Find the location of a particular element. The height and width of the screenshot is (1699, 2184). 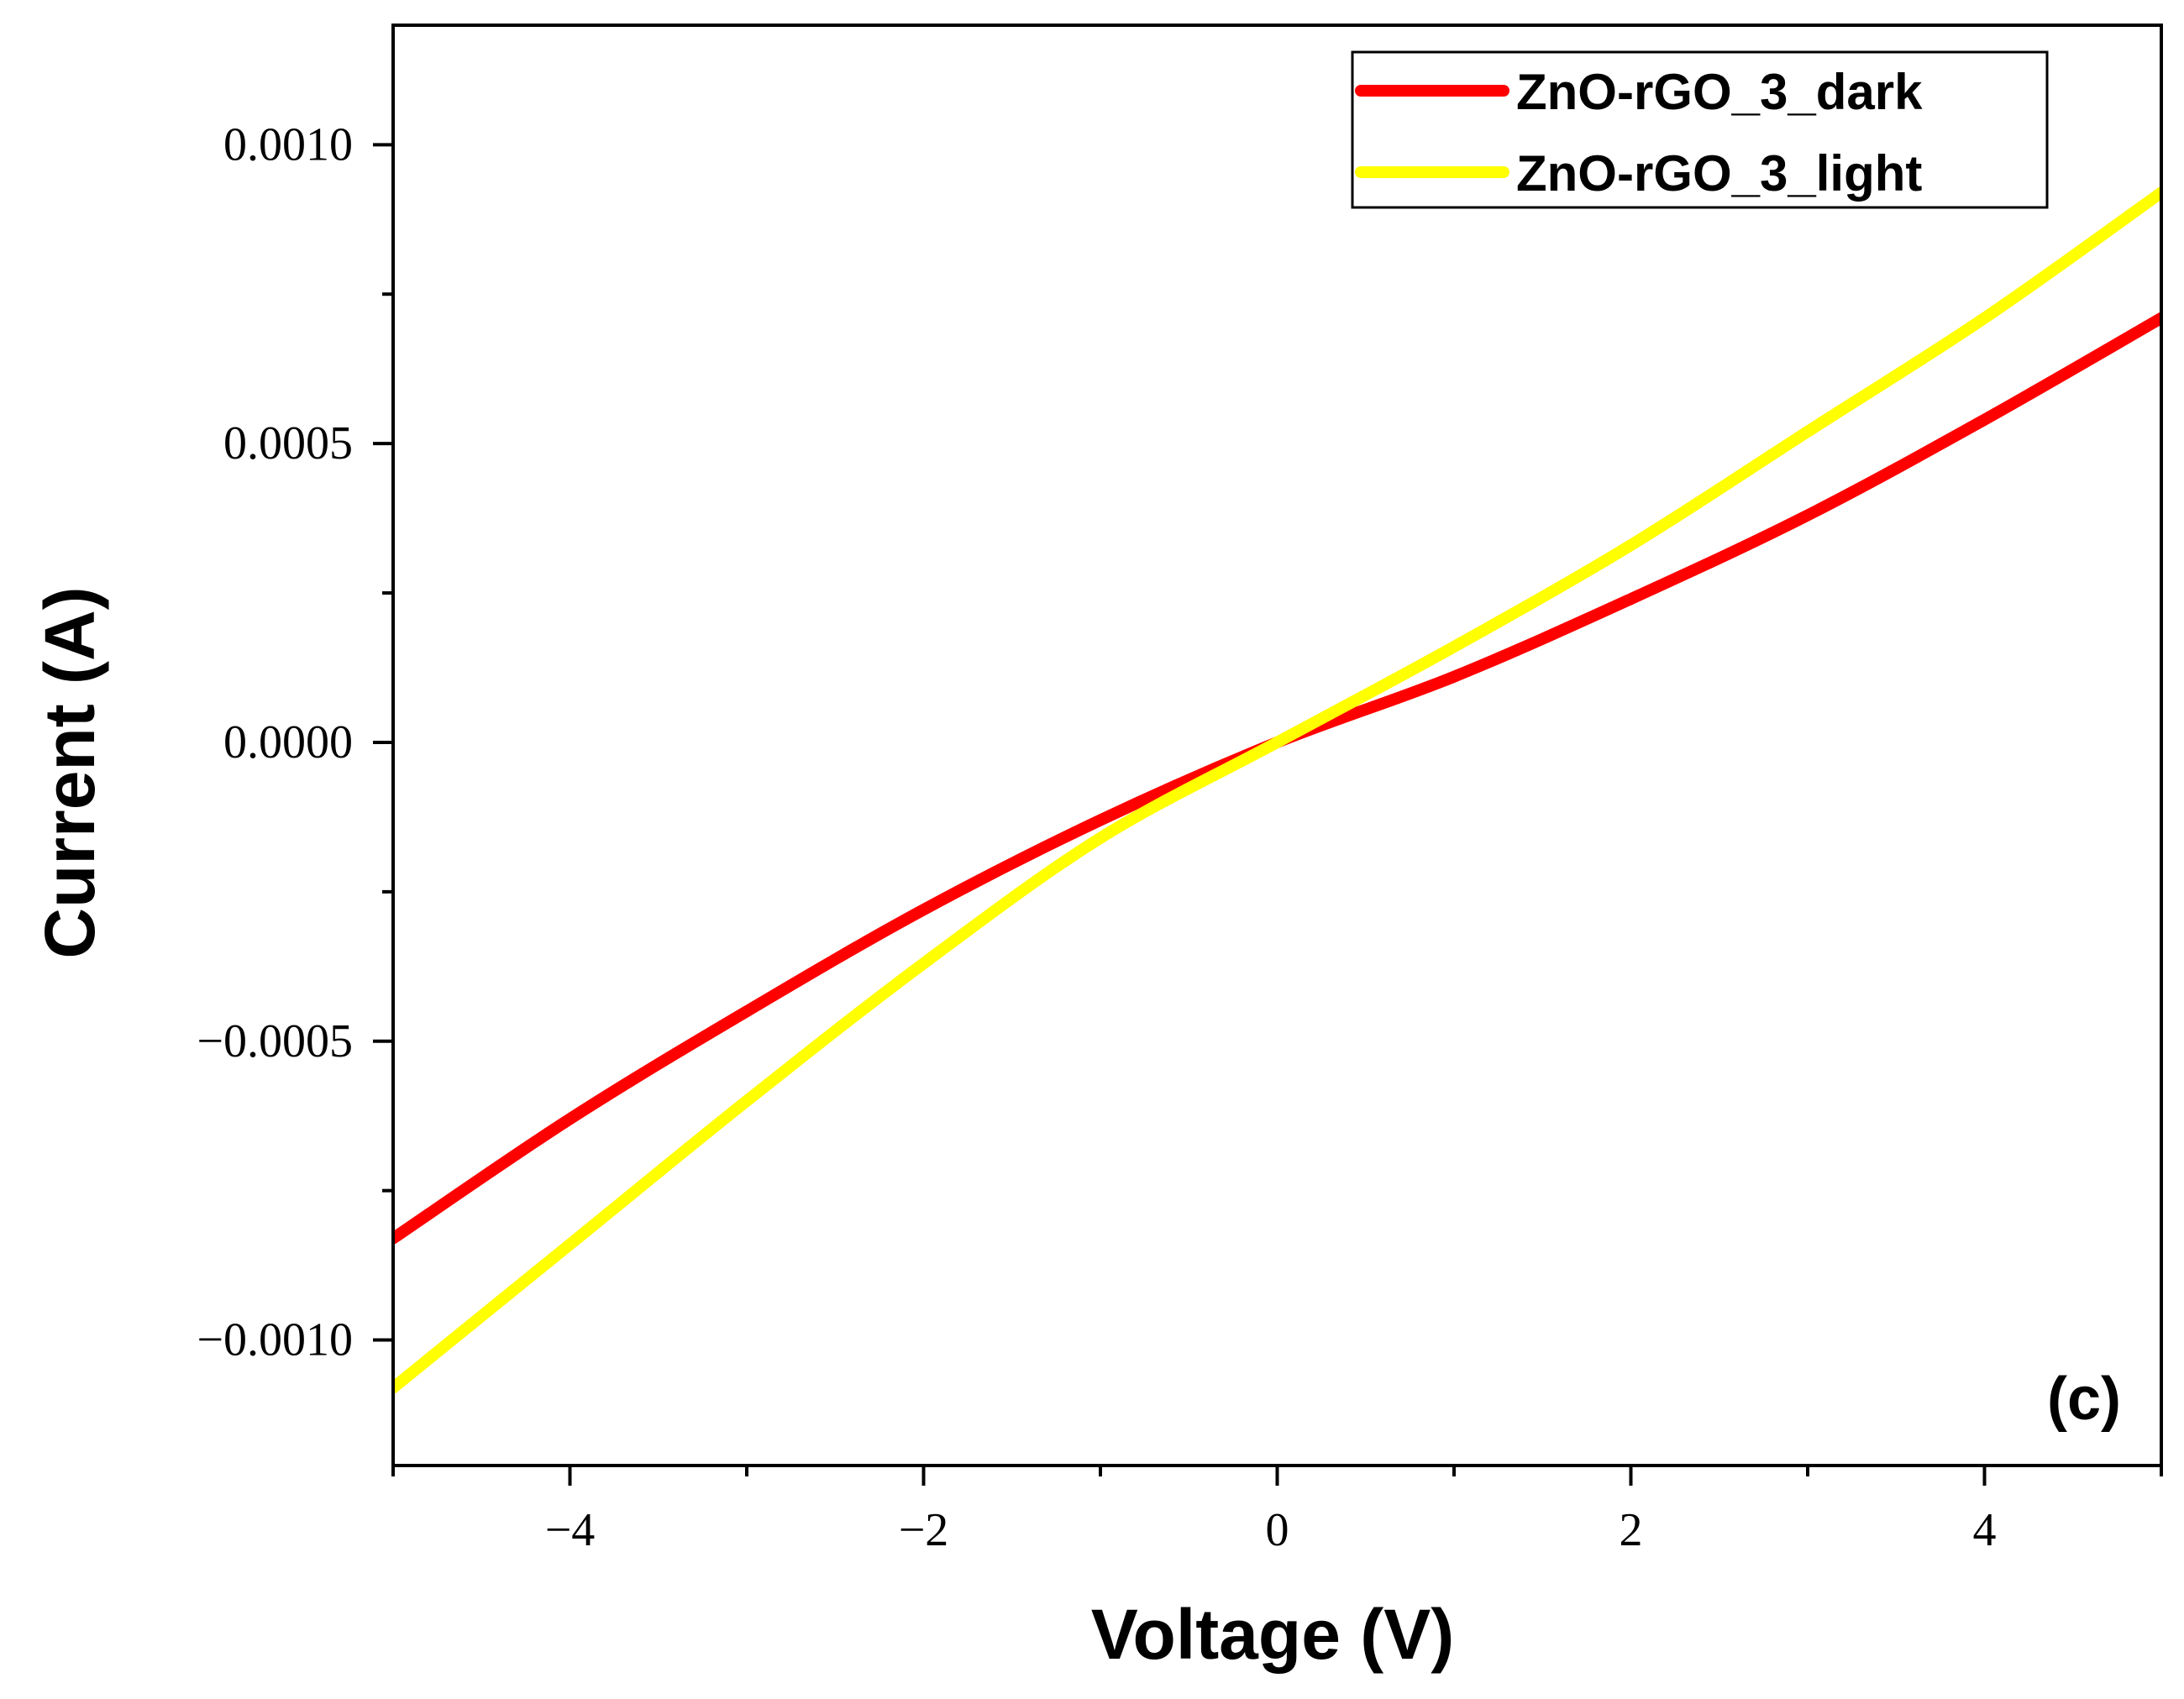

legend-label-zno-rgo-3-dark: ZnO-rGO_3_dark is located at coordinates (1719, 92).